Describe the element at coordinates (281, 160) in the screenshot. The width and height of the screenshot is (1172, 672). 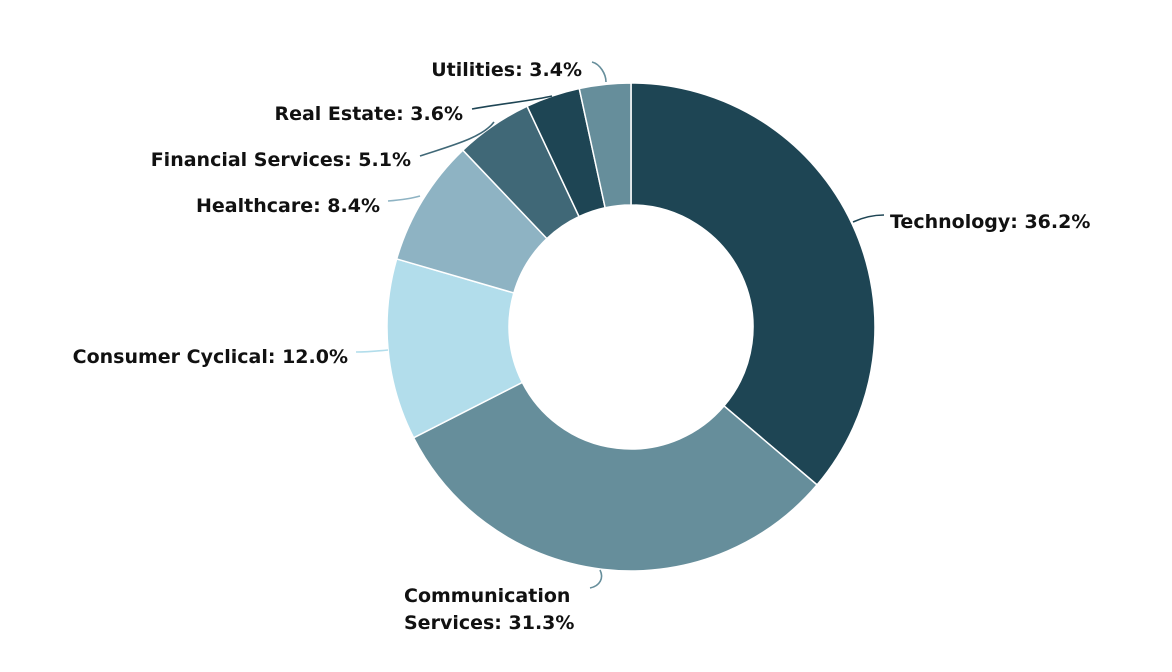
I see `label-financial-services: Financial Services: 5.1%` at that location.